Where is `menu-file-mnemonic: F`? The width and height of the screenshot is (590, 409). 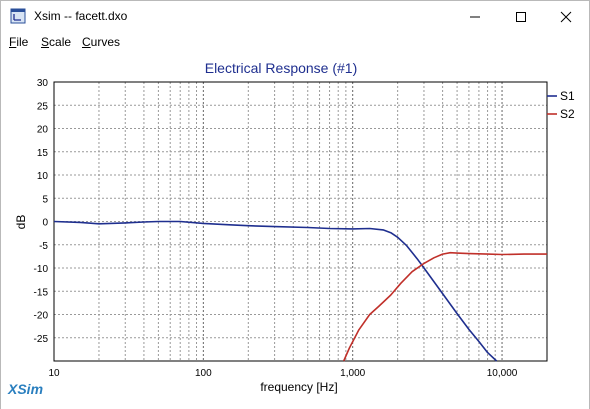 menu-file-mnemonic: F is located at coordinates (13, 42).